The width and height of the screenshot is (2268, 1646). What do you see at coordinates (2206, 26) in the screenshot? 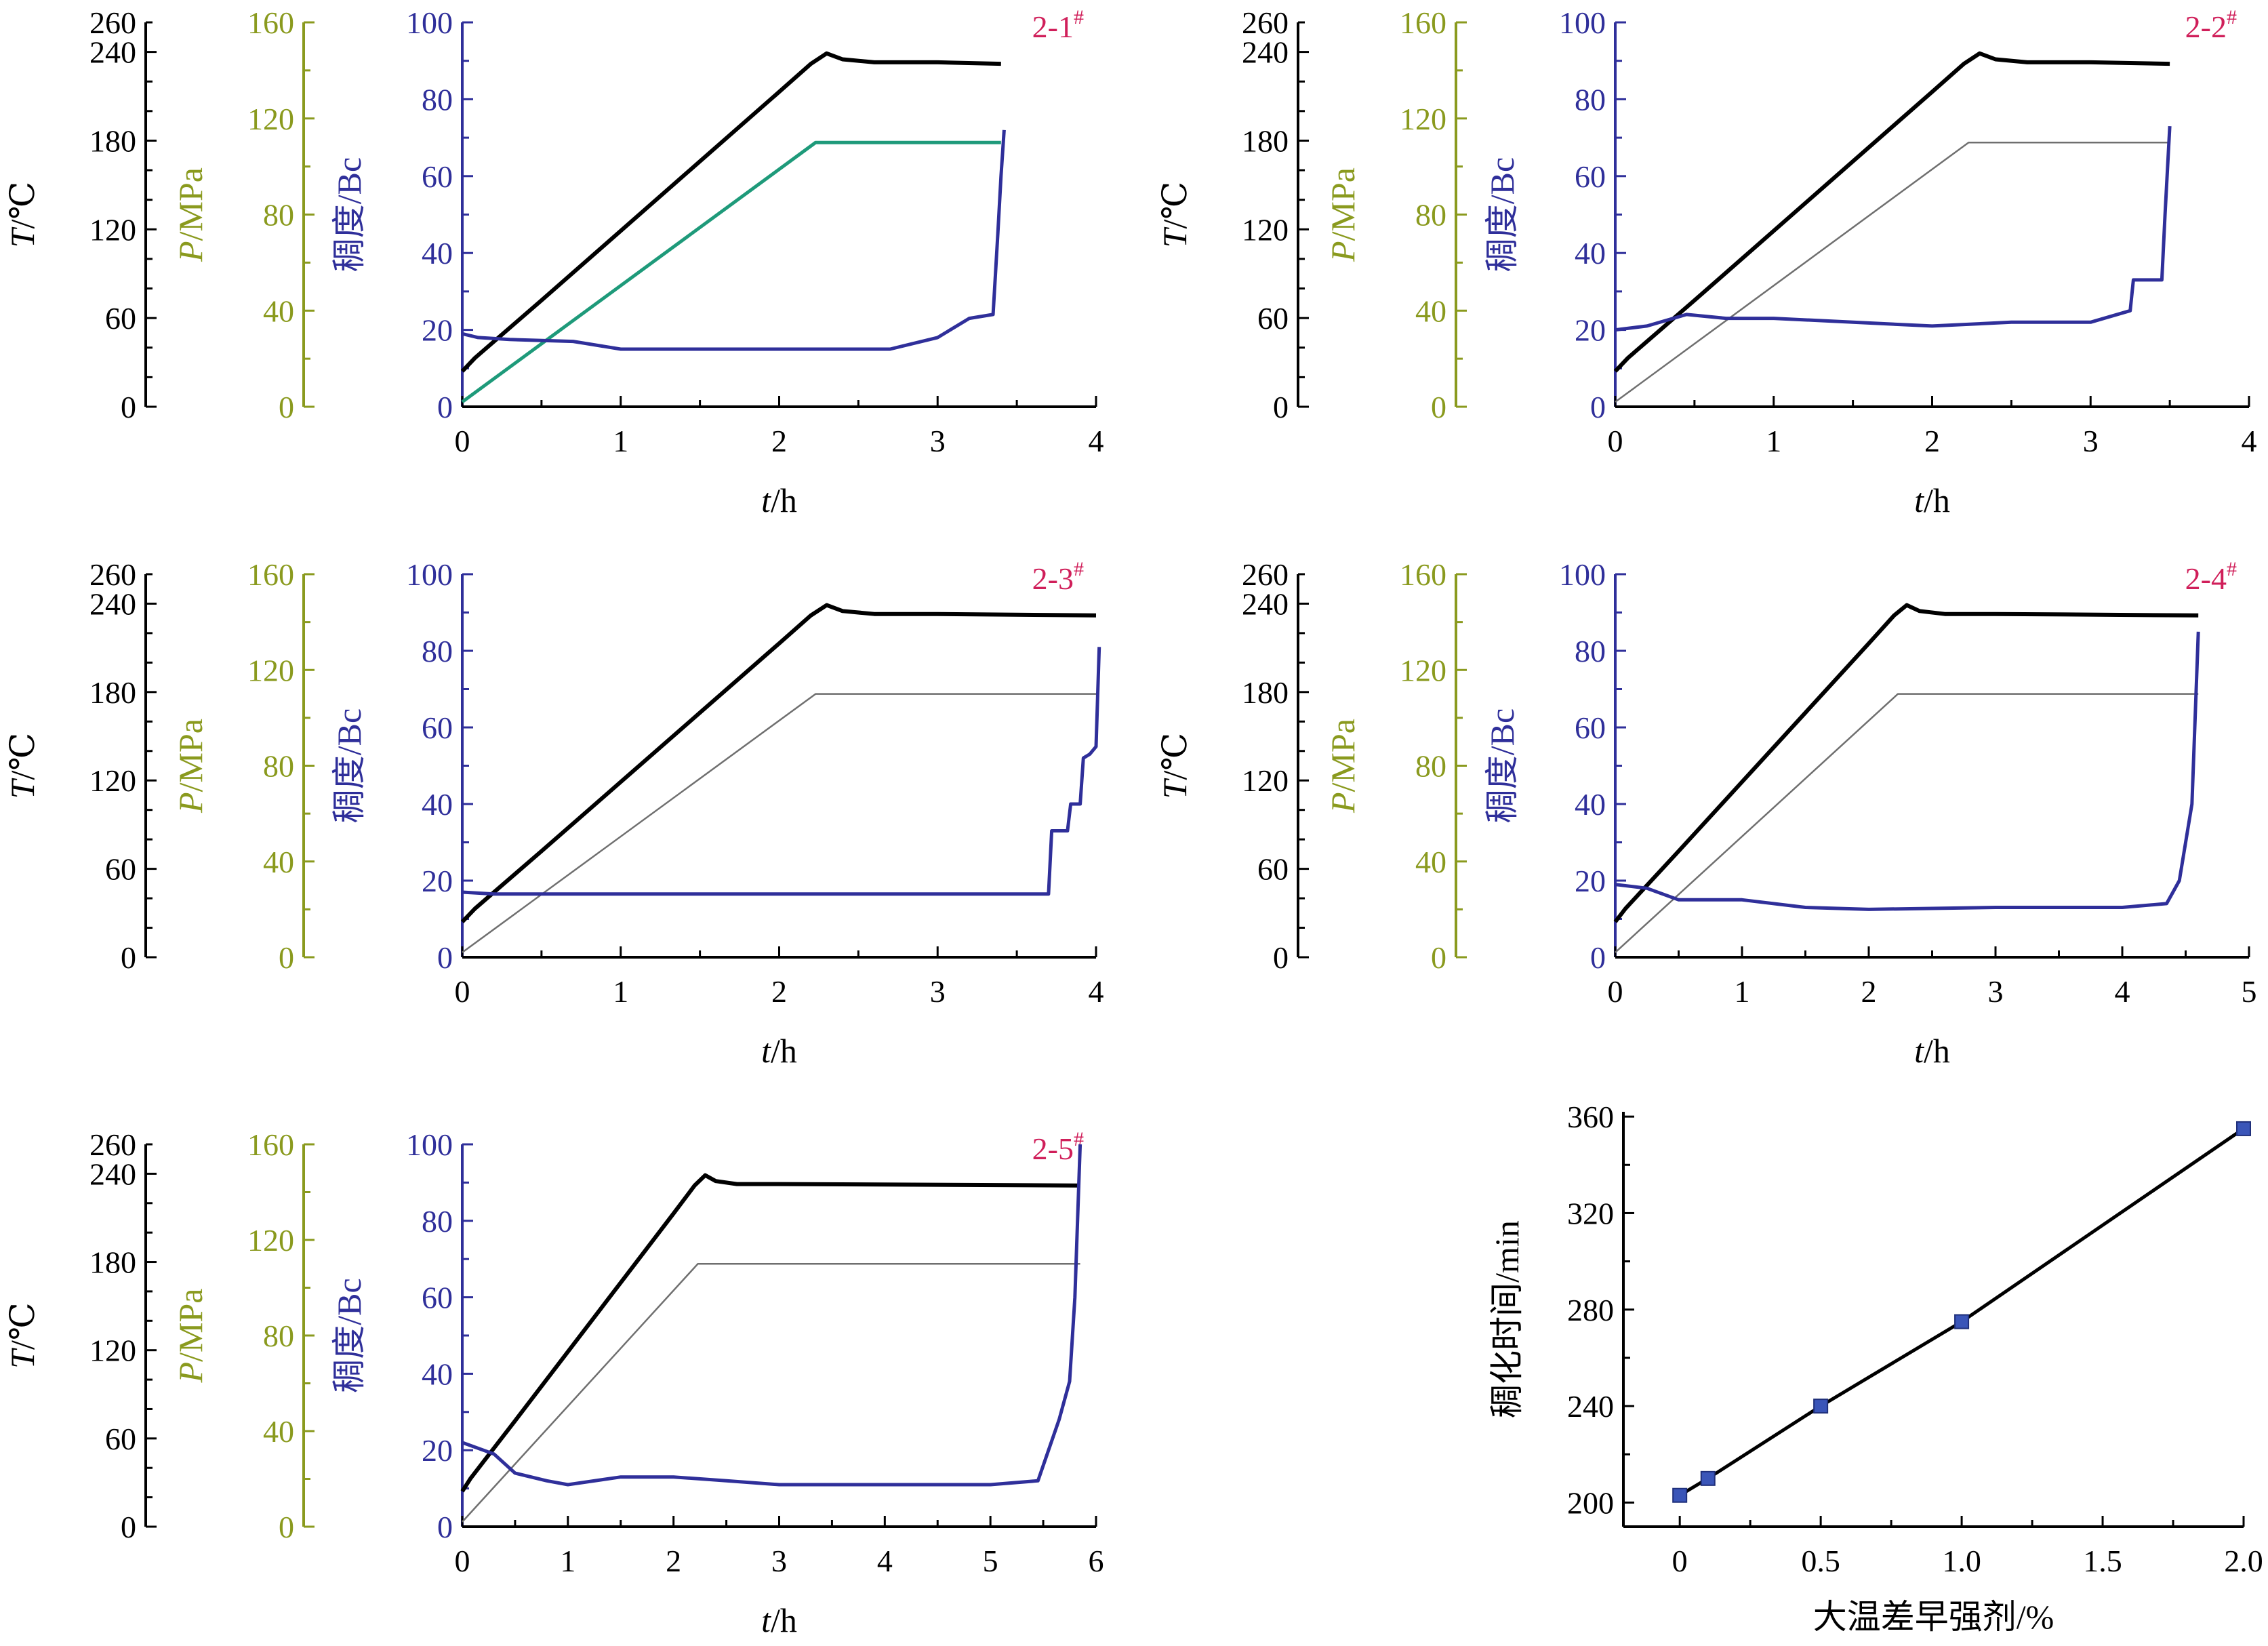
I see `sample-label-main: 2-2` at bounding box center [2206, 26].